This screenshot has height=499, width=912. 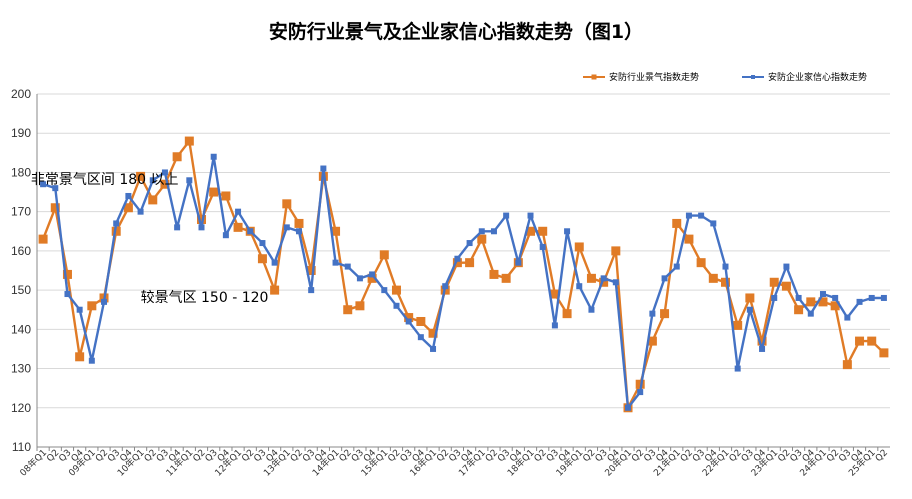 What do you see at coordinates (21, 408) in the screenshot?
I see `y-tick-label: 120` at bounding box center [21, 408].